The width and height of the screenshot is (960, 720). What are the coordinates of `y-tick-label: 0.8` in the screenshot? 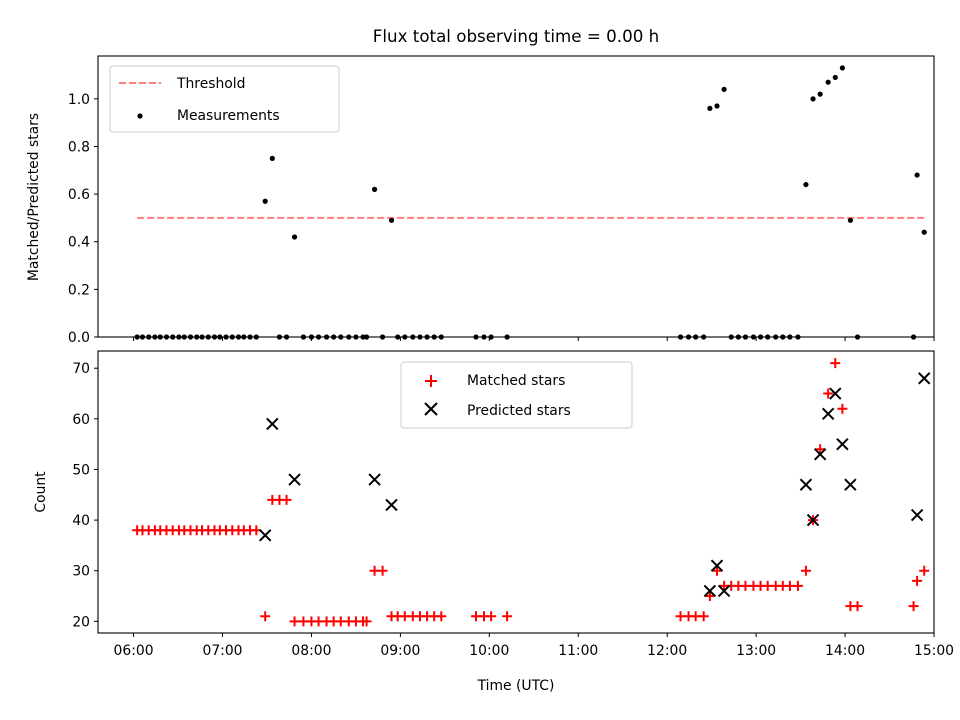 It's located at (79, 147).